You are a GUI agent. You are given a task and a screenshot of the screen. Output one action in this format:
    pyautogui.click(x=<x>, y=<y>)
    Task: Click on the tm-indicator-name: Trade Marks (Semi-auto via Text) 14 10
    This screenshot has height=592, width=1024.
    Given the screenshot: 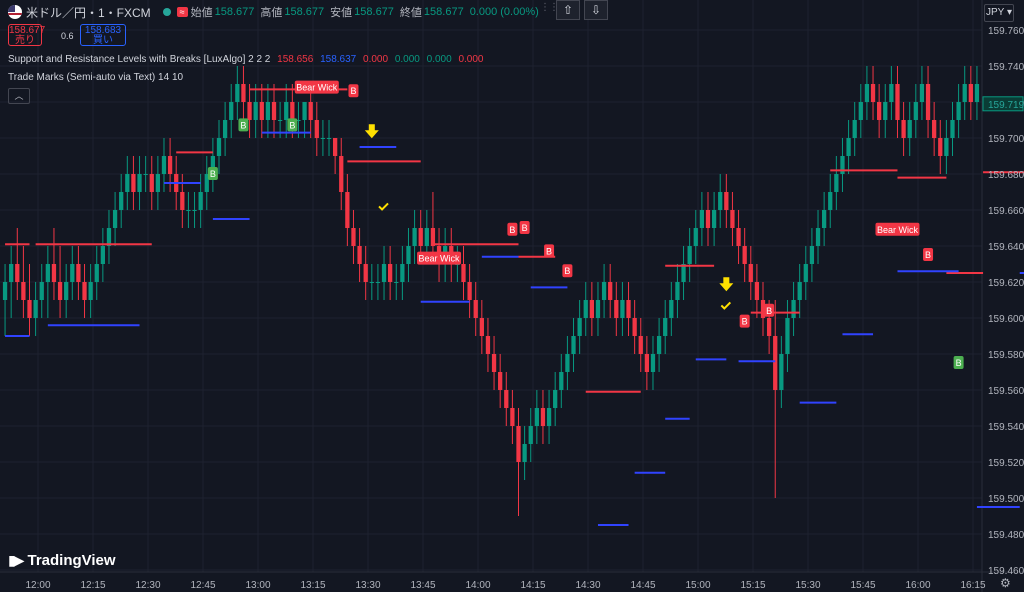 What is the action you would take?
    pyautogui.click(x=96, y=77)
    